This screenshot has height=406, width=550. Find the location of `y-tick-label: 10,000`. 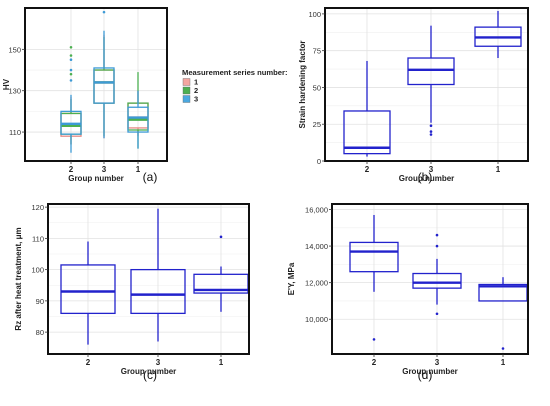

y-tick-label: 10,000 is located at coordinates (316, 319).